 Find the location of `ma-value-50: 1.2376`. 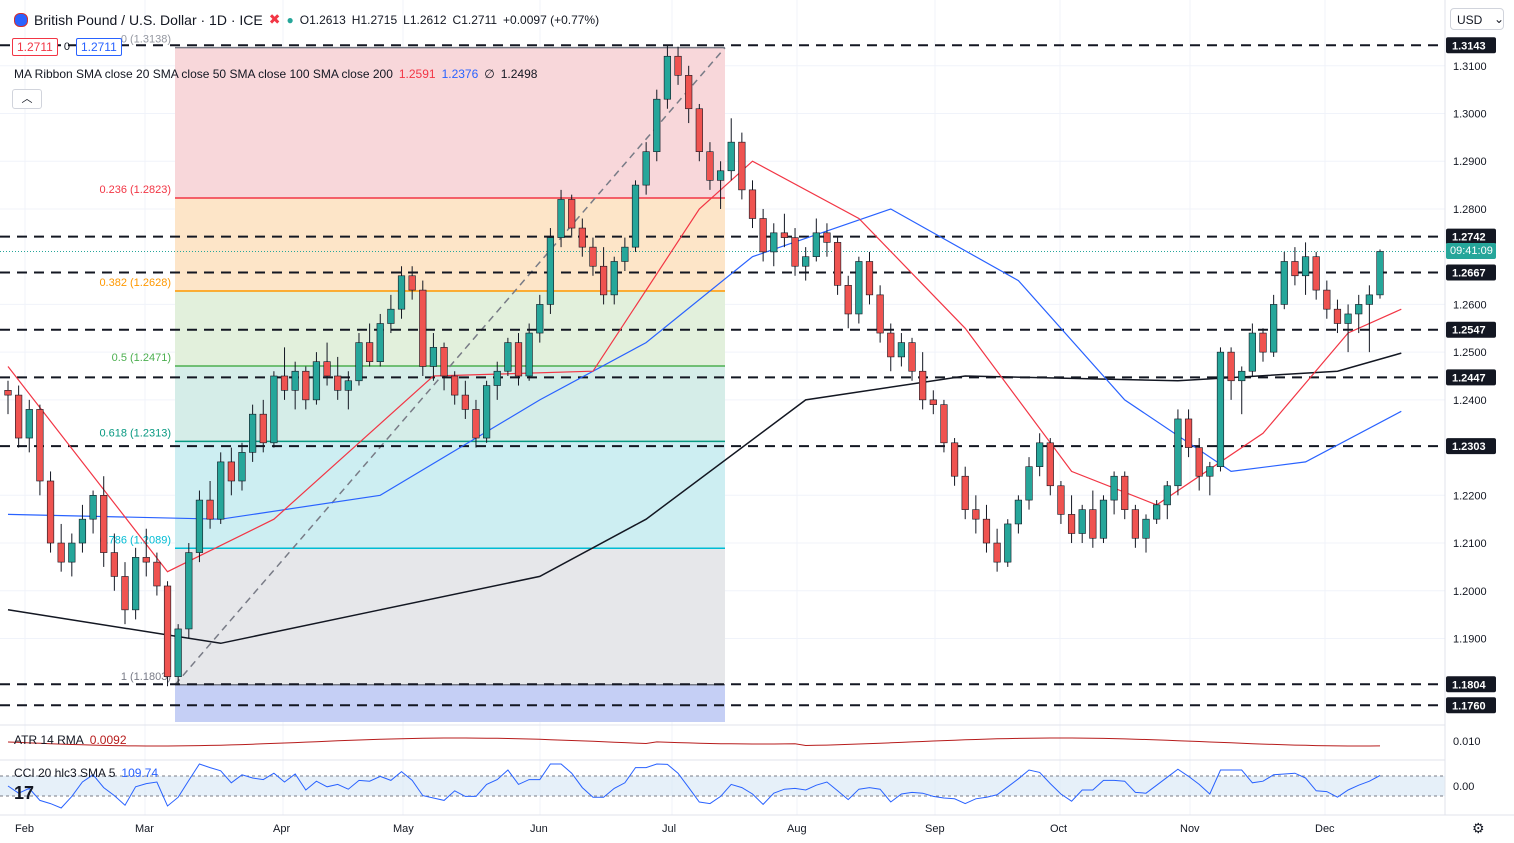

ma-value-50: 1.2376 is located at coordinates (460, 74).